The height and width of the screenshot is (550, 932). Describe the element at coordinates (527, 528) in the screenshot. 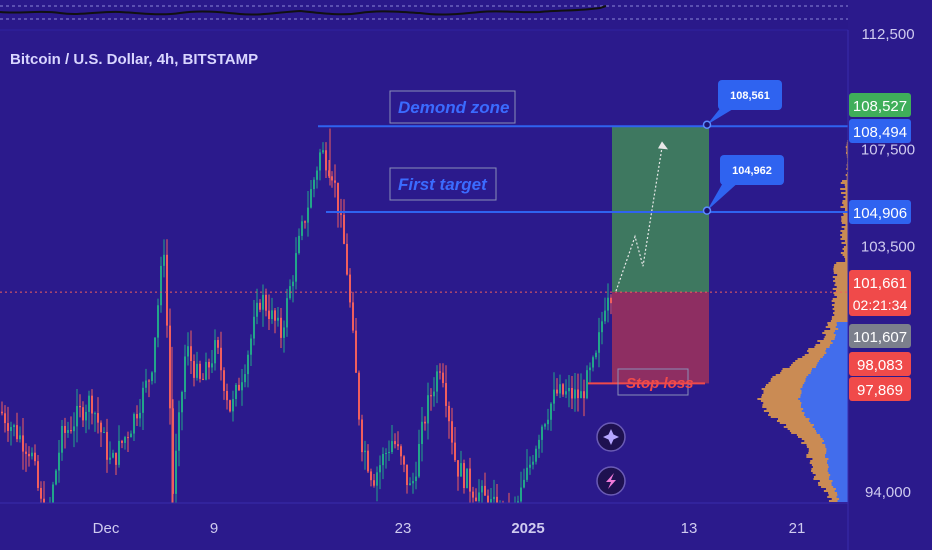

I see `time-tick-label: 2025` at that location.